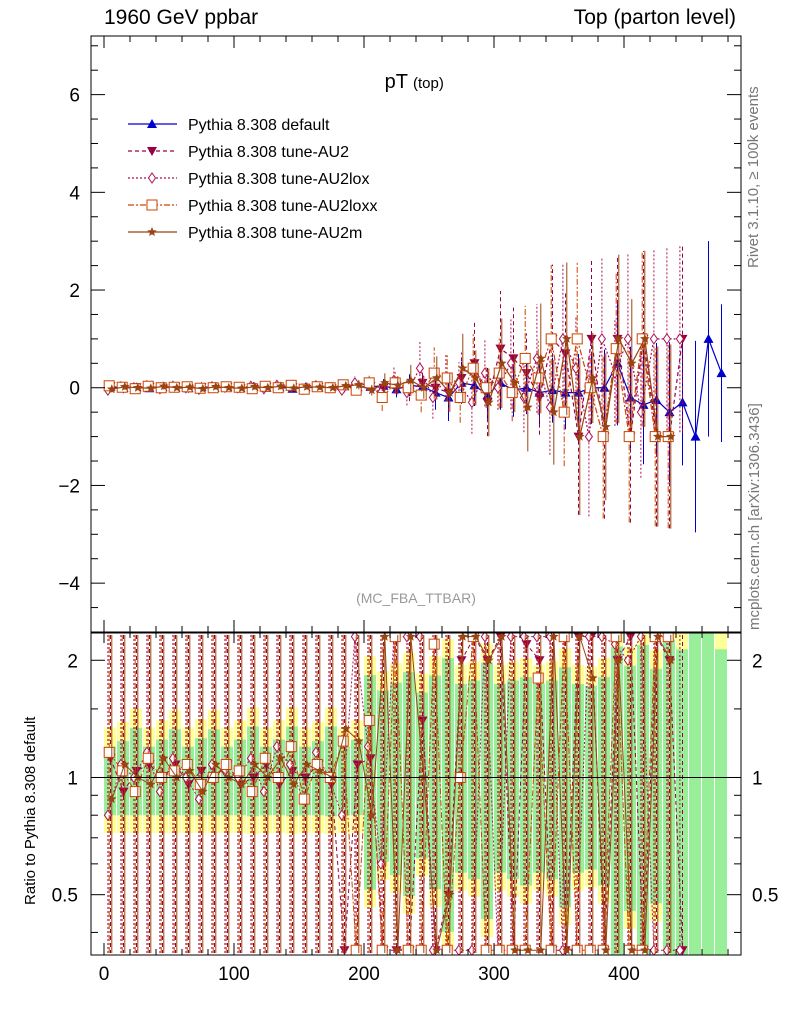 The image size is (786, 1024). I want to click on legend-label-3: Pythia 8.308 tune-AU2loxx, so click(282, 206).